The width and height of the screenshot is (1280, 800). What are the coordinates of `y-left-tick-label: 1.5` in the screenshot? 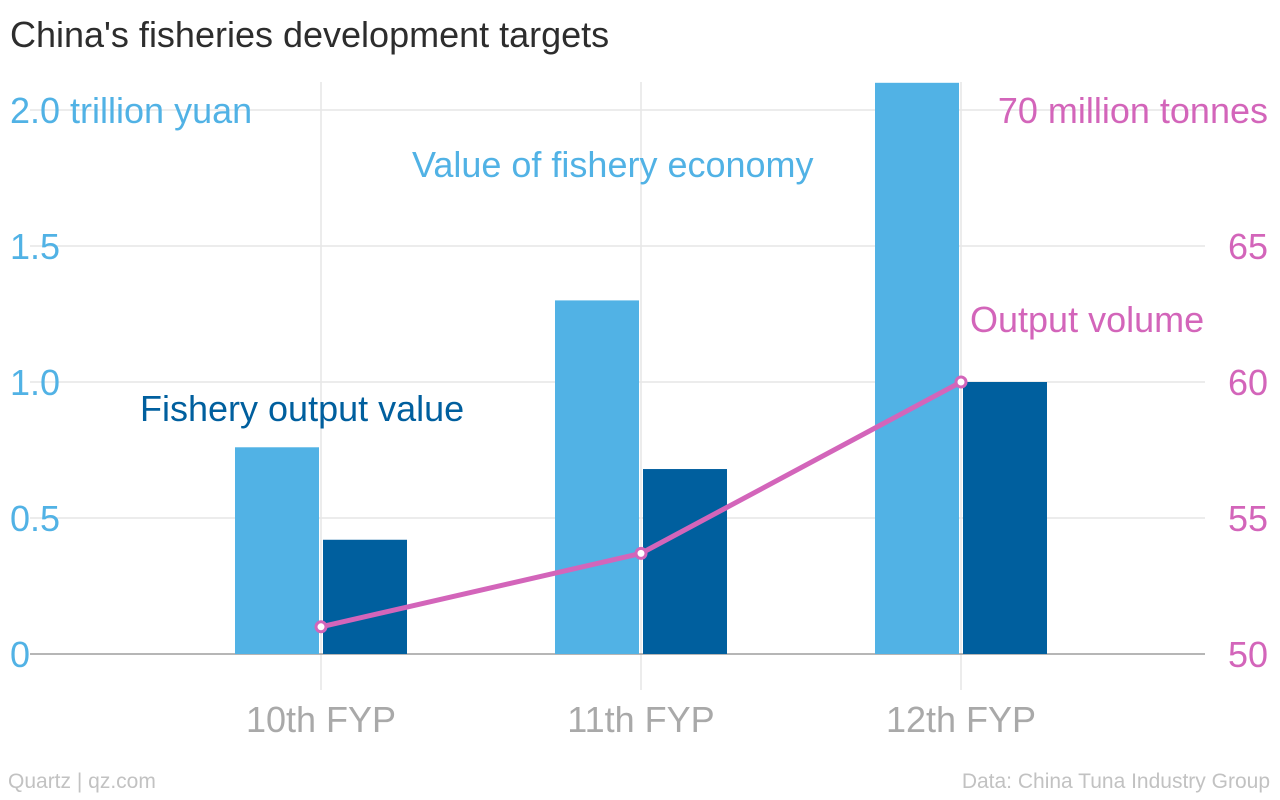 It's located at (35, 246).